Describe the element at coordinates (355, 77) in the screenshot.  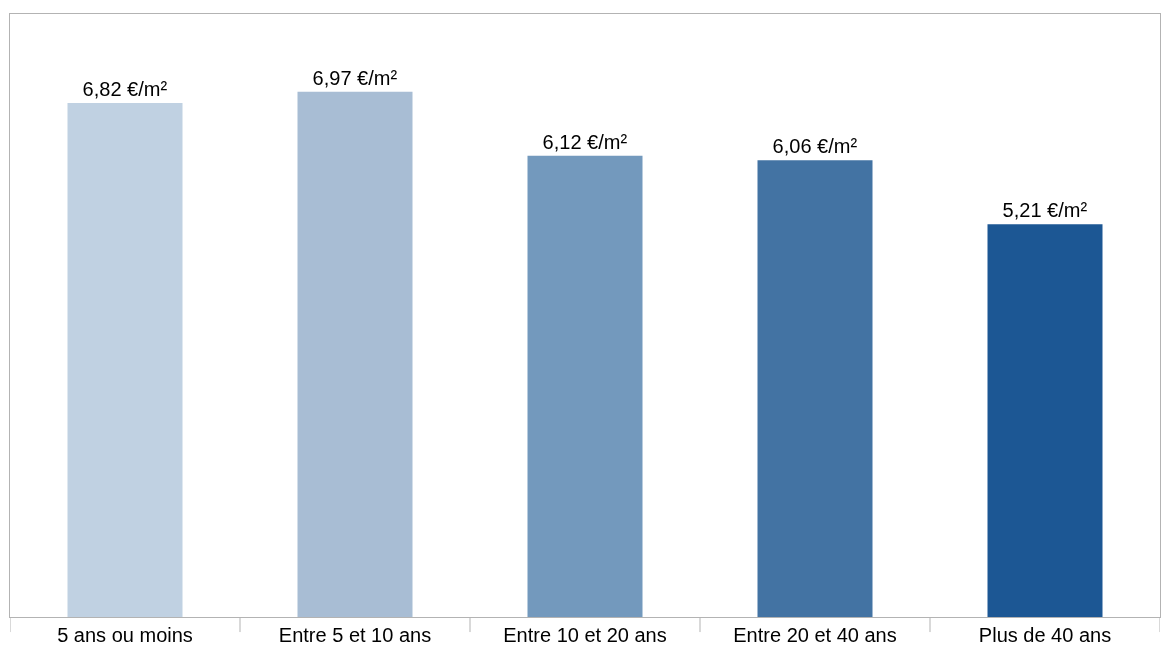
I see `data-label: 6,97 €/m²` at that location.